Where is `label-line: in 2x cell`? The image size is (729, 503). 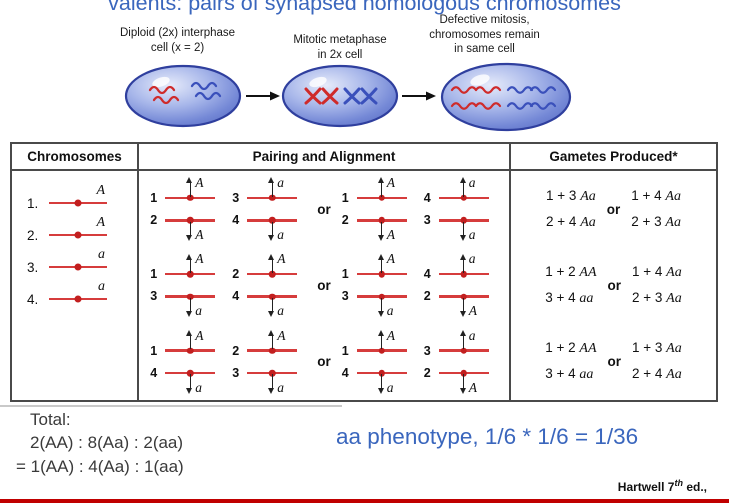
label-line: in 2x cell is located at coordinates (340, 54).